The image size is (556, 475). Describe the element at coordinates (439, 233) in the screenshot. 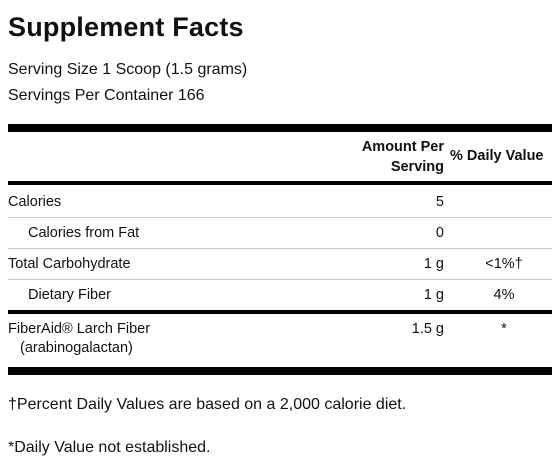

I see `nutrient-amount: 0` at that location.